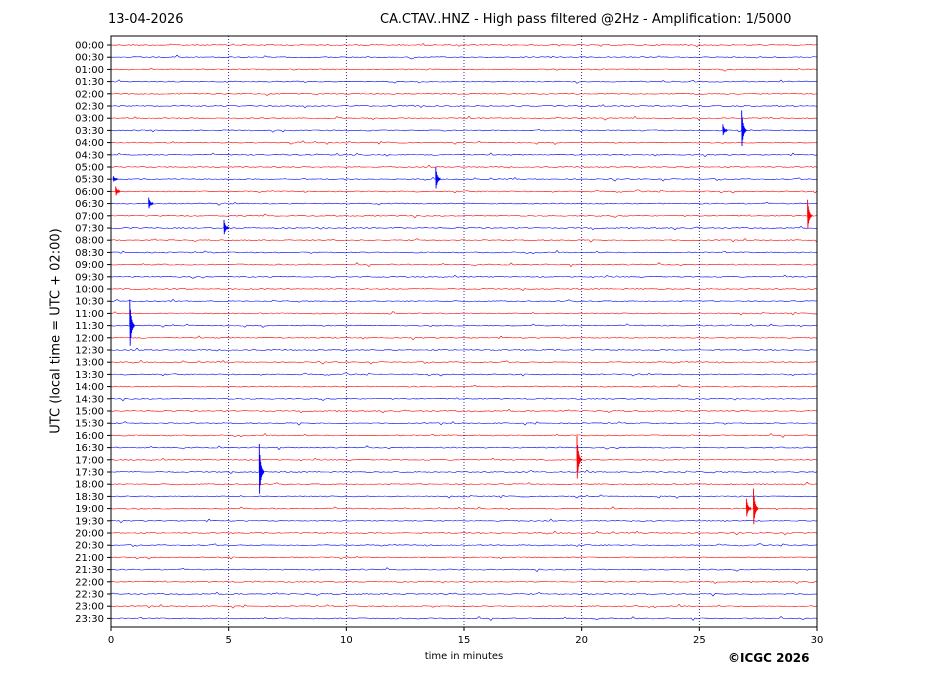 This screenshot has width=927, height=696. I want to click on x-tick-label: 15, so click(464, 640).